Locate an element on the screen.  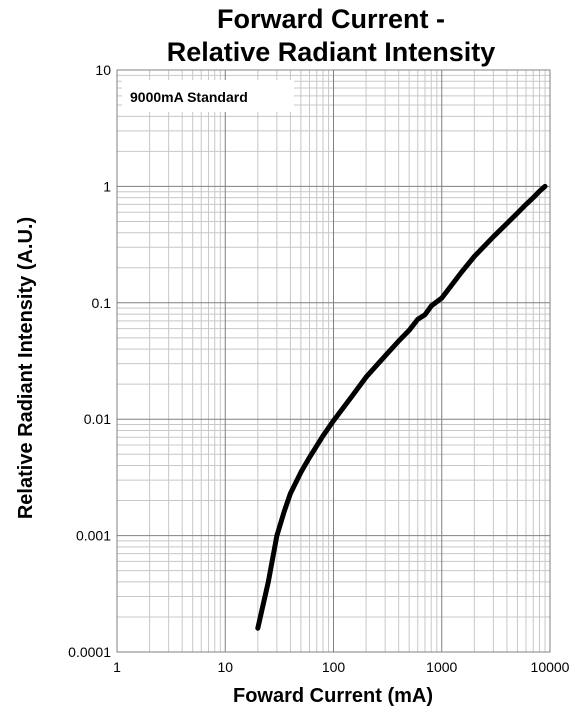
x-tick-labels: 1 10 100 1000 10000 is located at coordinates (341, 667).